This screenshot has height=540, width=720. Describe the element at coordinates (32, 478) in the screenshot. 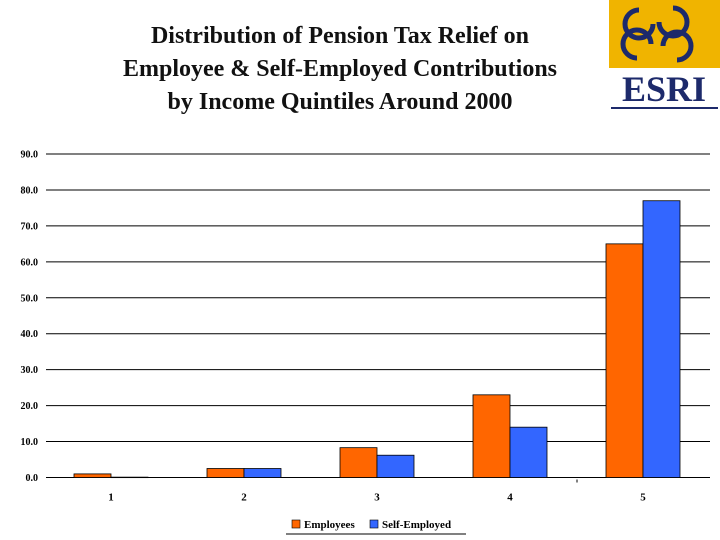

I see `y-tick-label: 0.0` at that location.